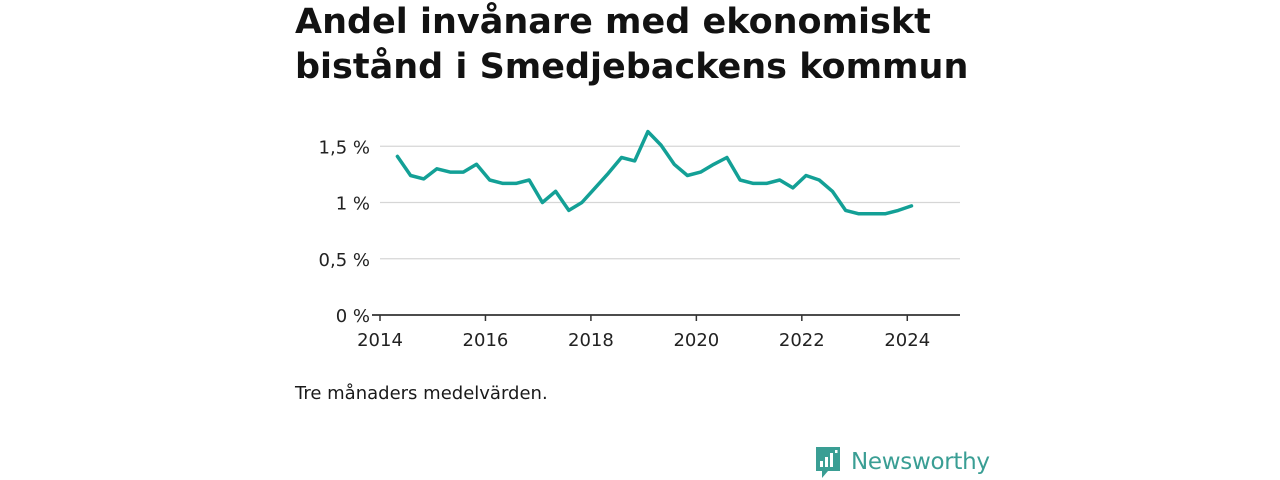 Image resolution: width=1280 pixels, height=480 pixels. I want to click on grid-lines, so click(670, 202).